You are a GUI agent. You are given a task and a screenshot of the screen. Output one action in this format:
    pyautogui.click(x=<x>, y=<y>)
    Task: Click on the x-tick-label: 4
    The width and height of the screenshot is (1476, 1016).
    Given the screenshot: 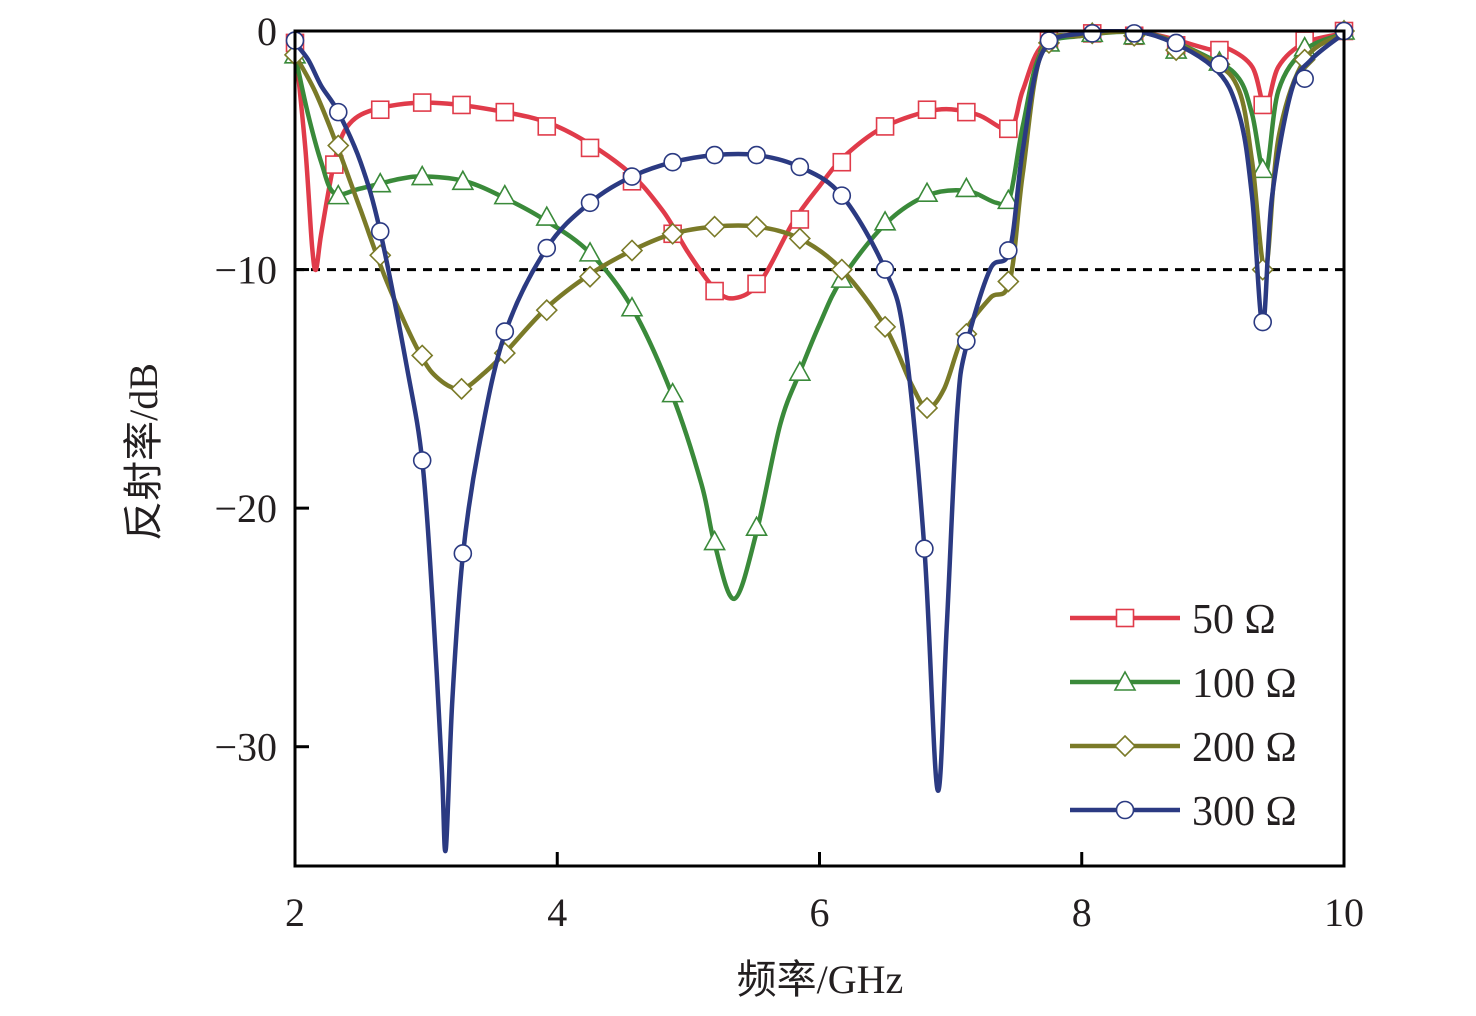 What is the action you would take?
    pyautogui.click(x=557, y=912)
    